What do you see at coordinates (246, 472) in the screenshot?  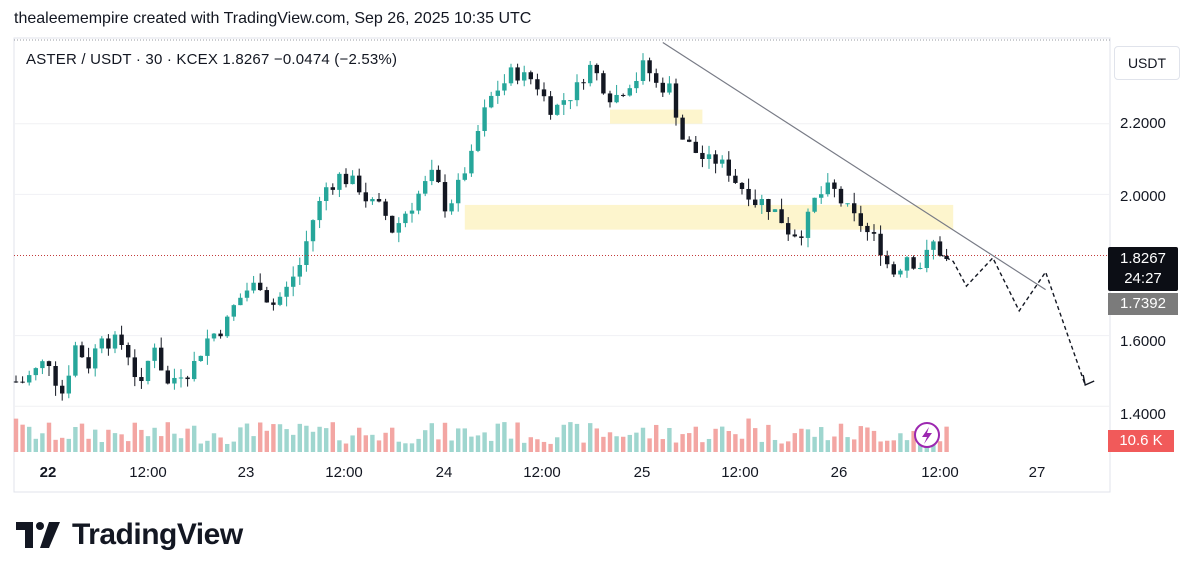 I see `x-tick-label: 23` at bounding box center [246, 472].